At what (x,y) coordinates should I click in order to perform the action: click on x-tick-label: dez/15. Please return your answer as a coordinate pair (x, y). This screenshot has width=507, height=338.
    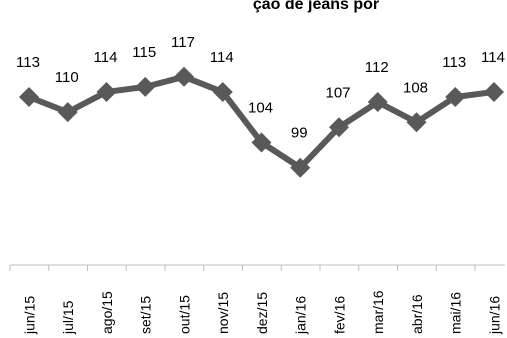
    Looking at the image, I should click on (262, 313).